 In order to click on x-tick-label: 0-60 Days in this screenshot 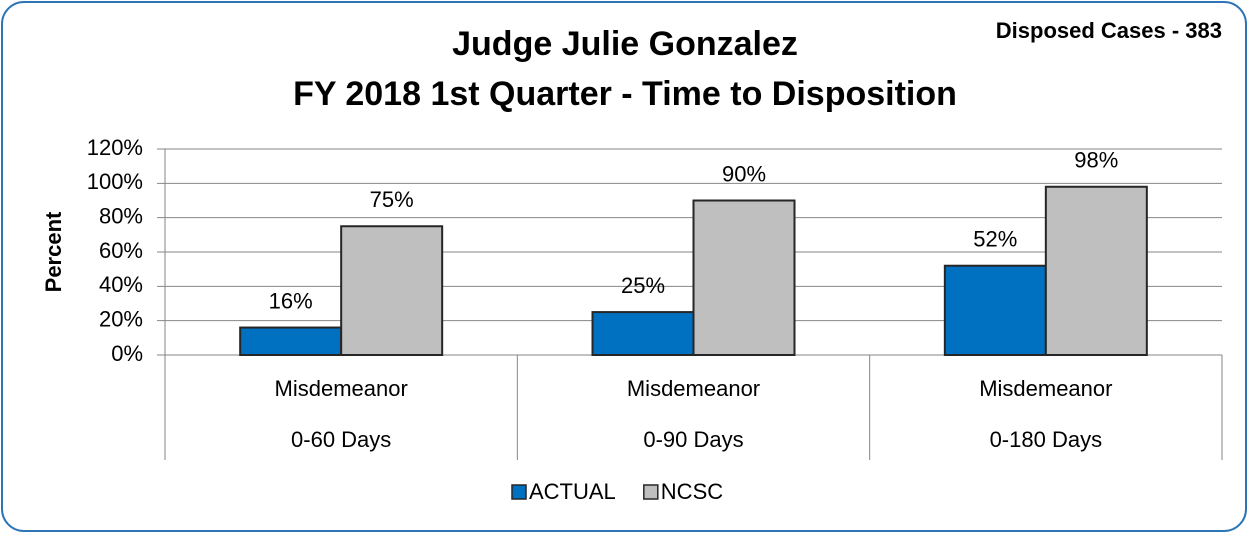, I will do `click(341, 439)`.